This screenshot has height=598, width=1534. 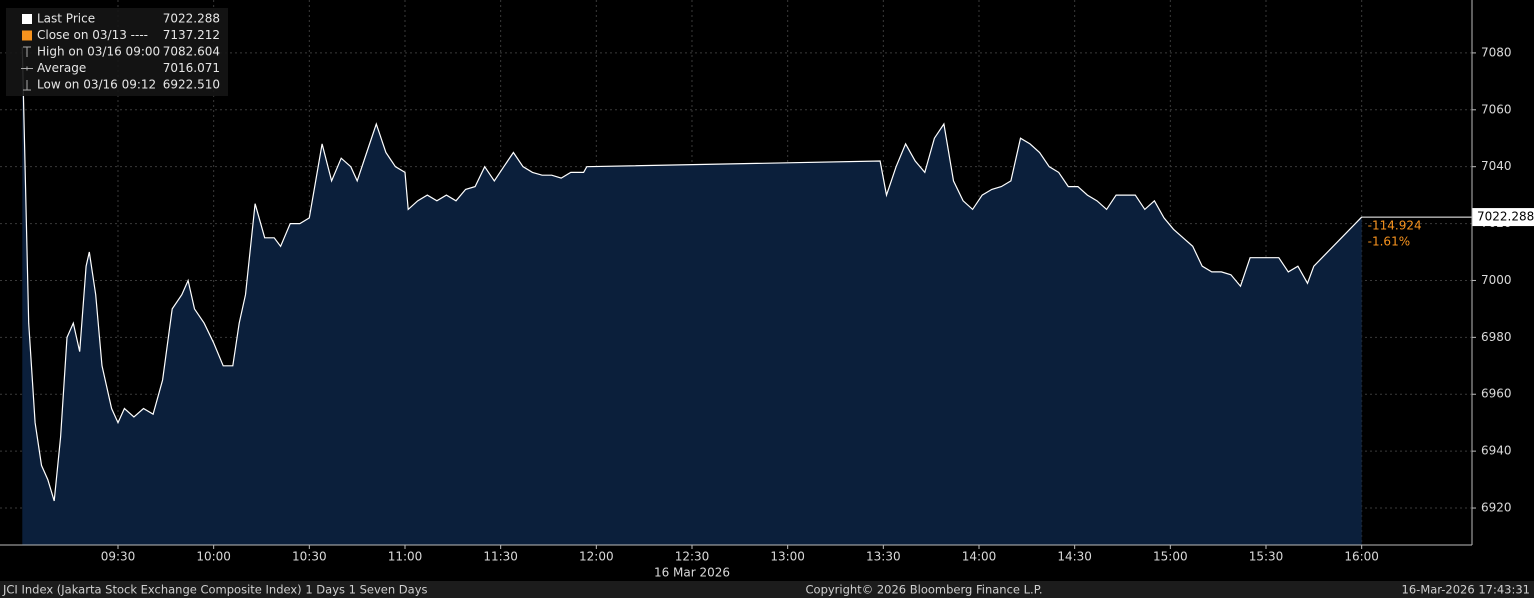 I want to click on x-tick-label: 15:00, so click(x=1170, y=557).